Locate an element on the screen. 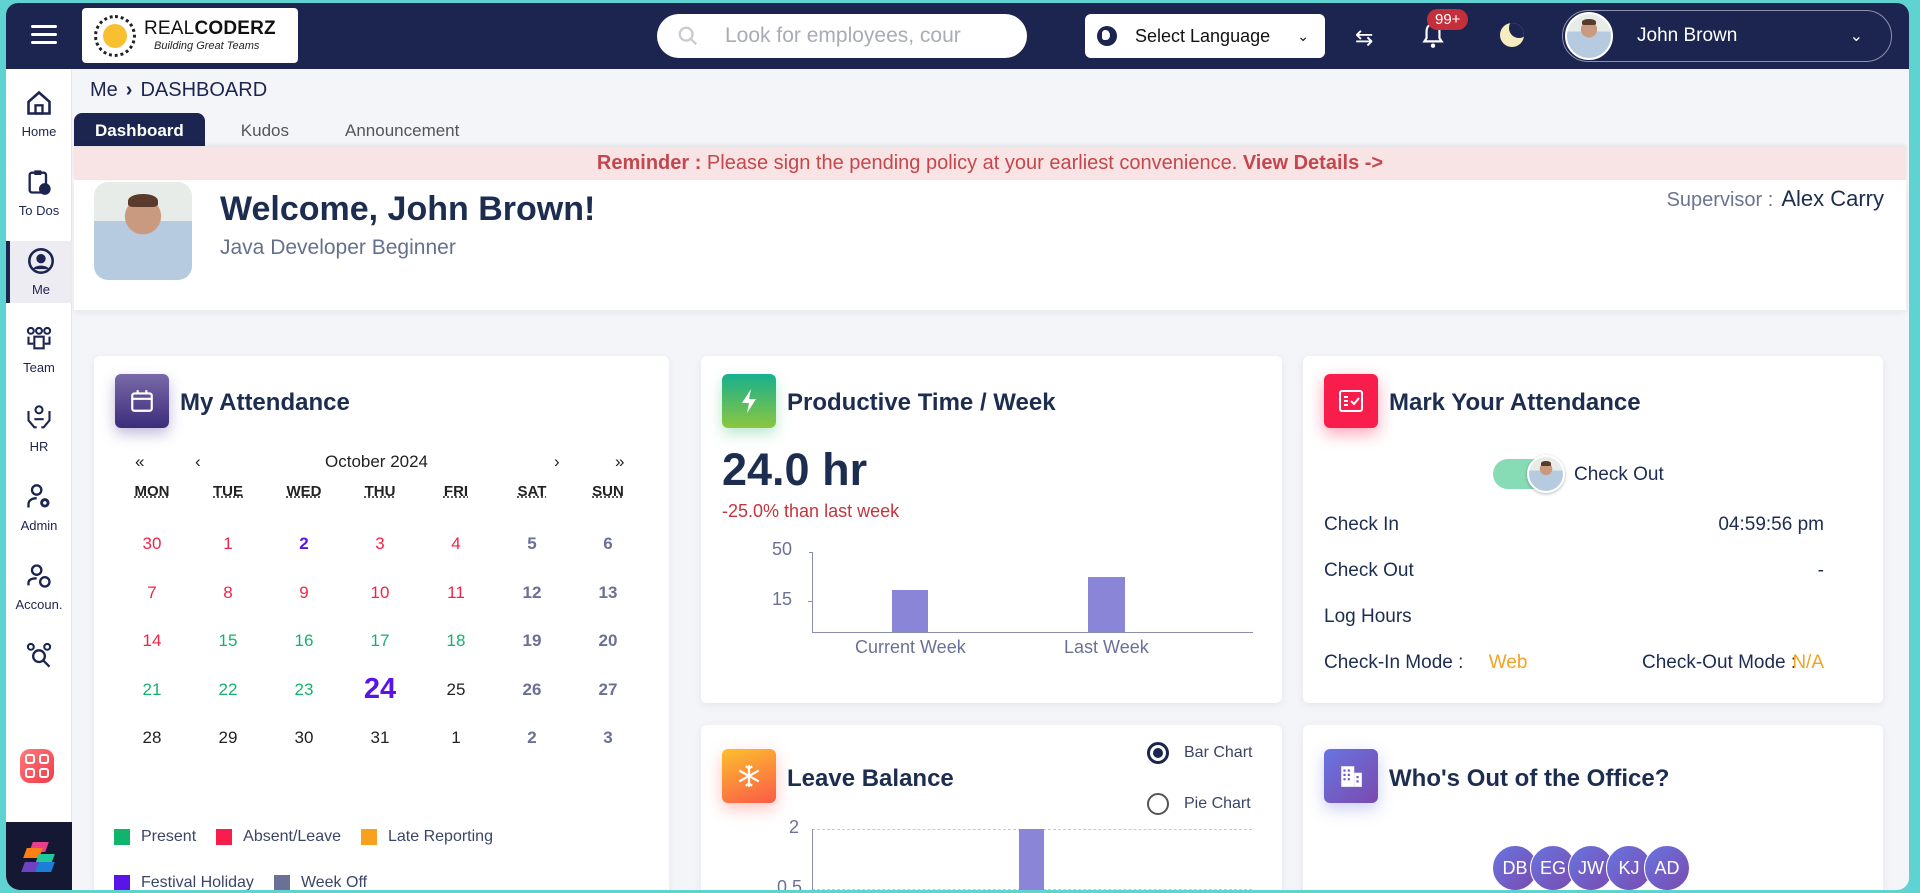 The image size is (1920, 893). month-label: October 2024 is located at coordinates (377, 461).